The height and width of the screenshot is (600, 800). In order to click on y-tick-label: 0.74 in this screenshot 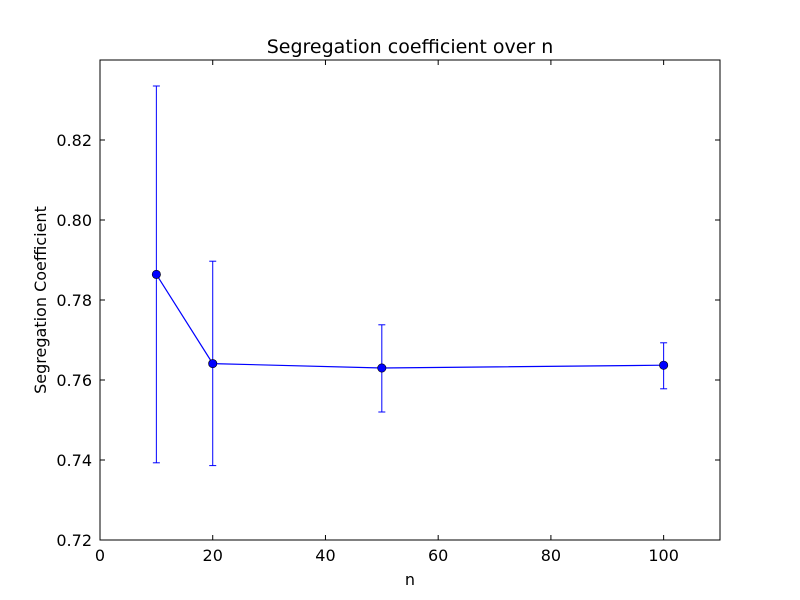, I will do `click(74, 460)`.